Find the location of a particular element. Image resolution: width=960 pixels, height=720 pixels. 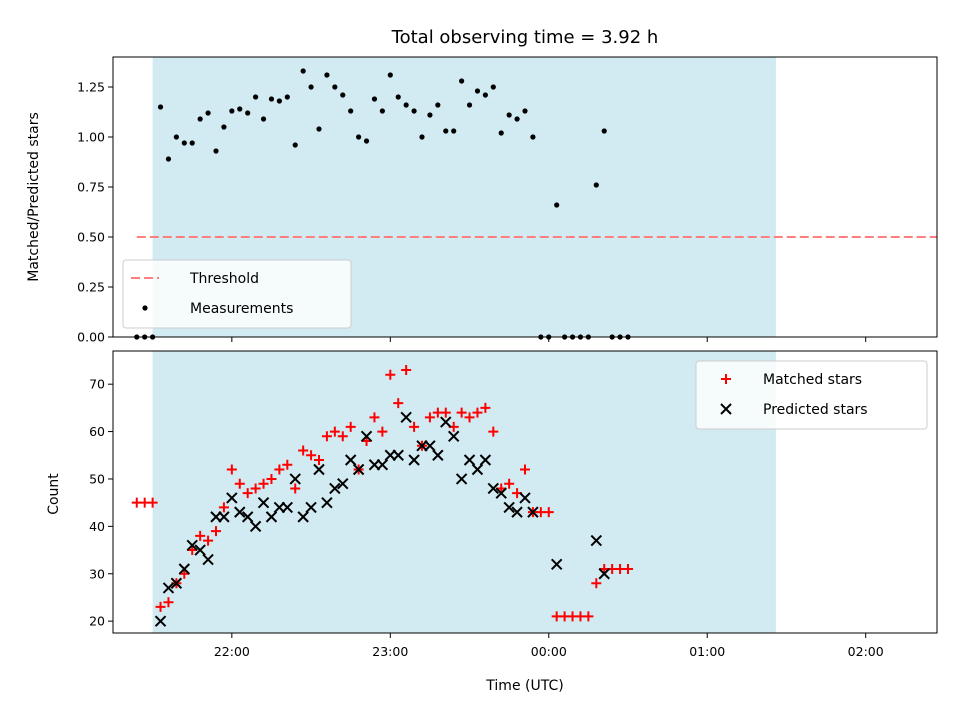

y-tick-label: 60 is located at coordinates (97, 431).